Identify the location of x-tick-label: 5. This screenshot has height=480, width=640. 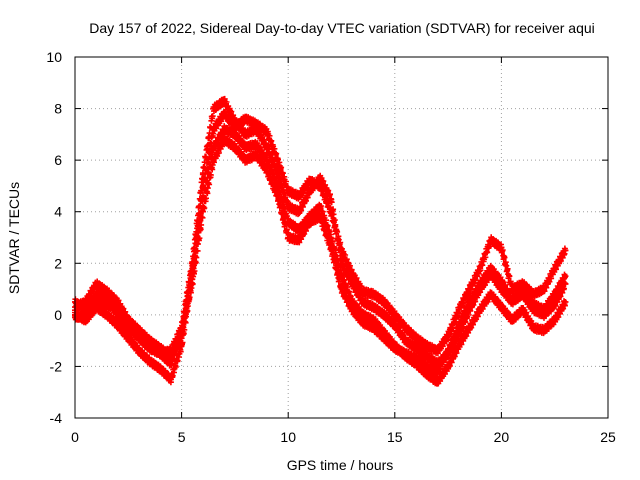
(182, 437).